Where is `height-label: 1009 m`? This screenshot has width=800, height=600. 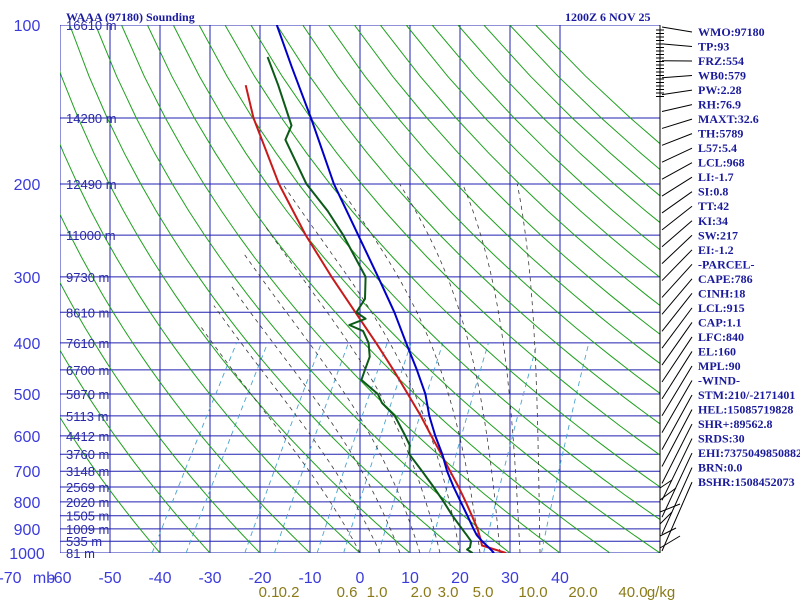
height-label: 1009 m is located at coordinates (87, 529).